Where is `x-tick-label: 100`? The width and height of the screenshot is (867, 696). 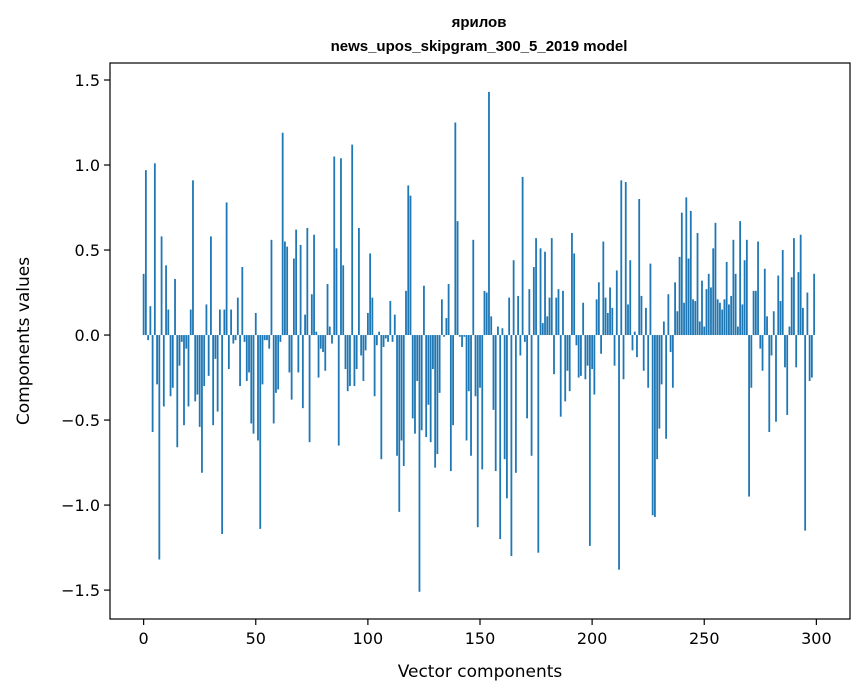 x-tick-label: 100 is located at coordinates (368, 638).